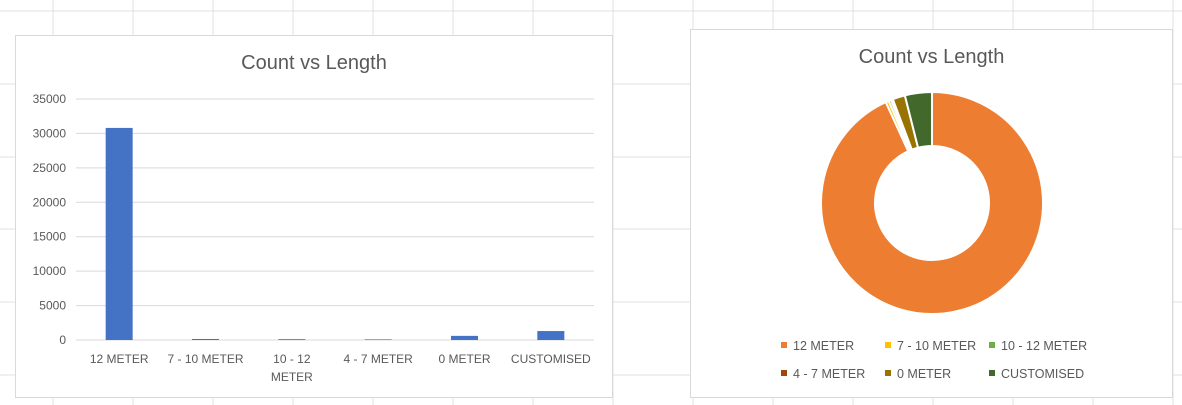  Describe the element at coordinates (314, 63) in the screenshot. I see `bar-chart-title: Count vs Length` at that location.